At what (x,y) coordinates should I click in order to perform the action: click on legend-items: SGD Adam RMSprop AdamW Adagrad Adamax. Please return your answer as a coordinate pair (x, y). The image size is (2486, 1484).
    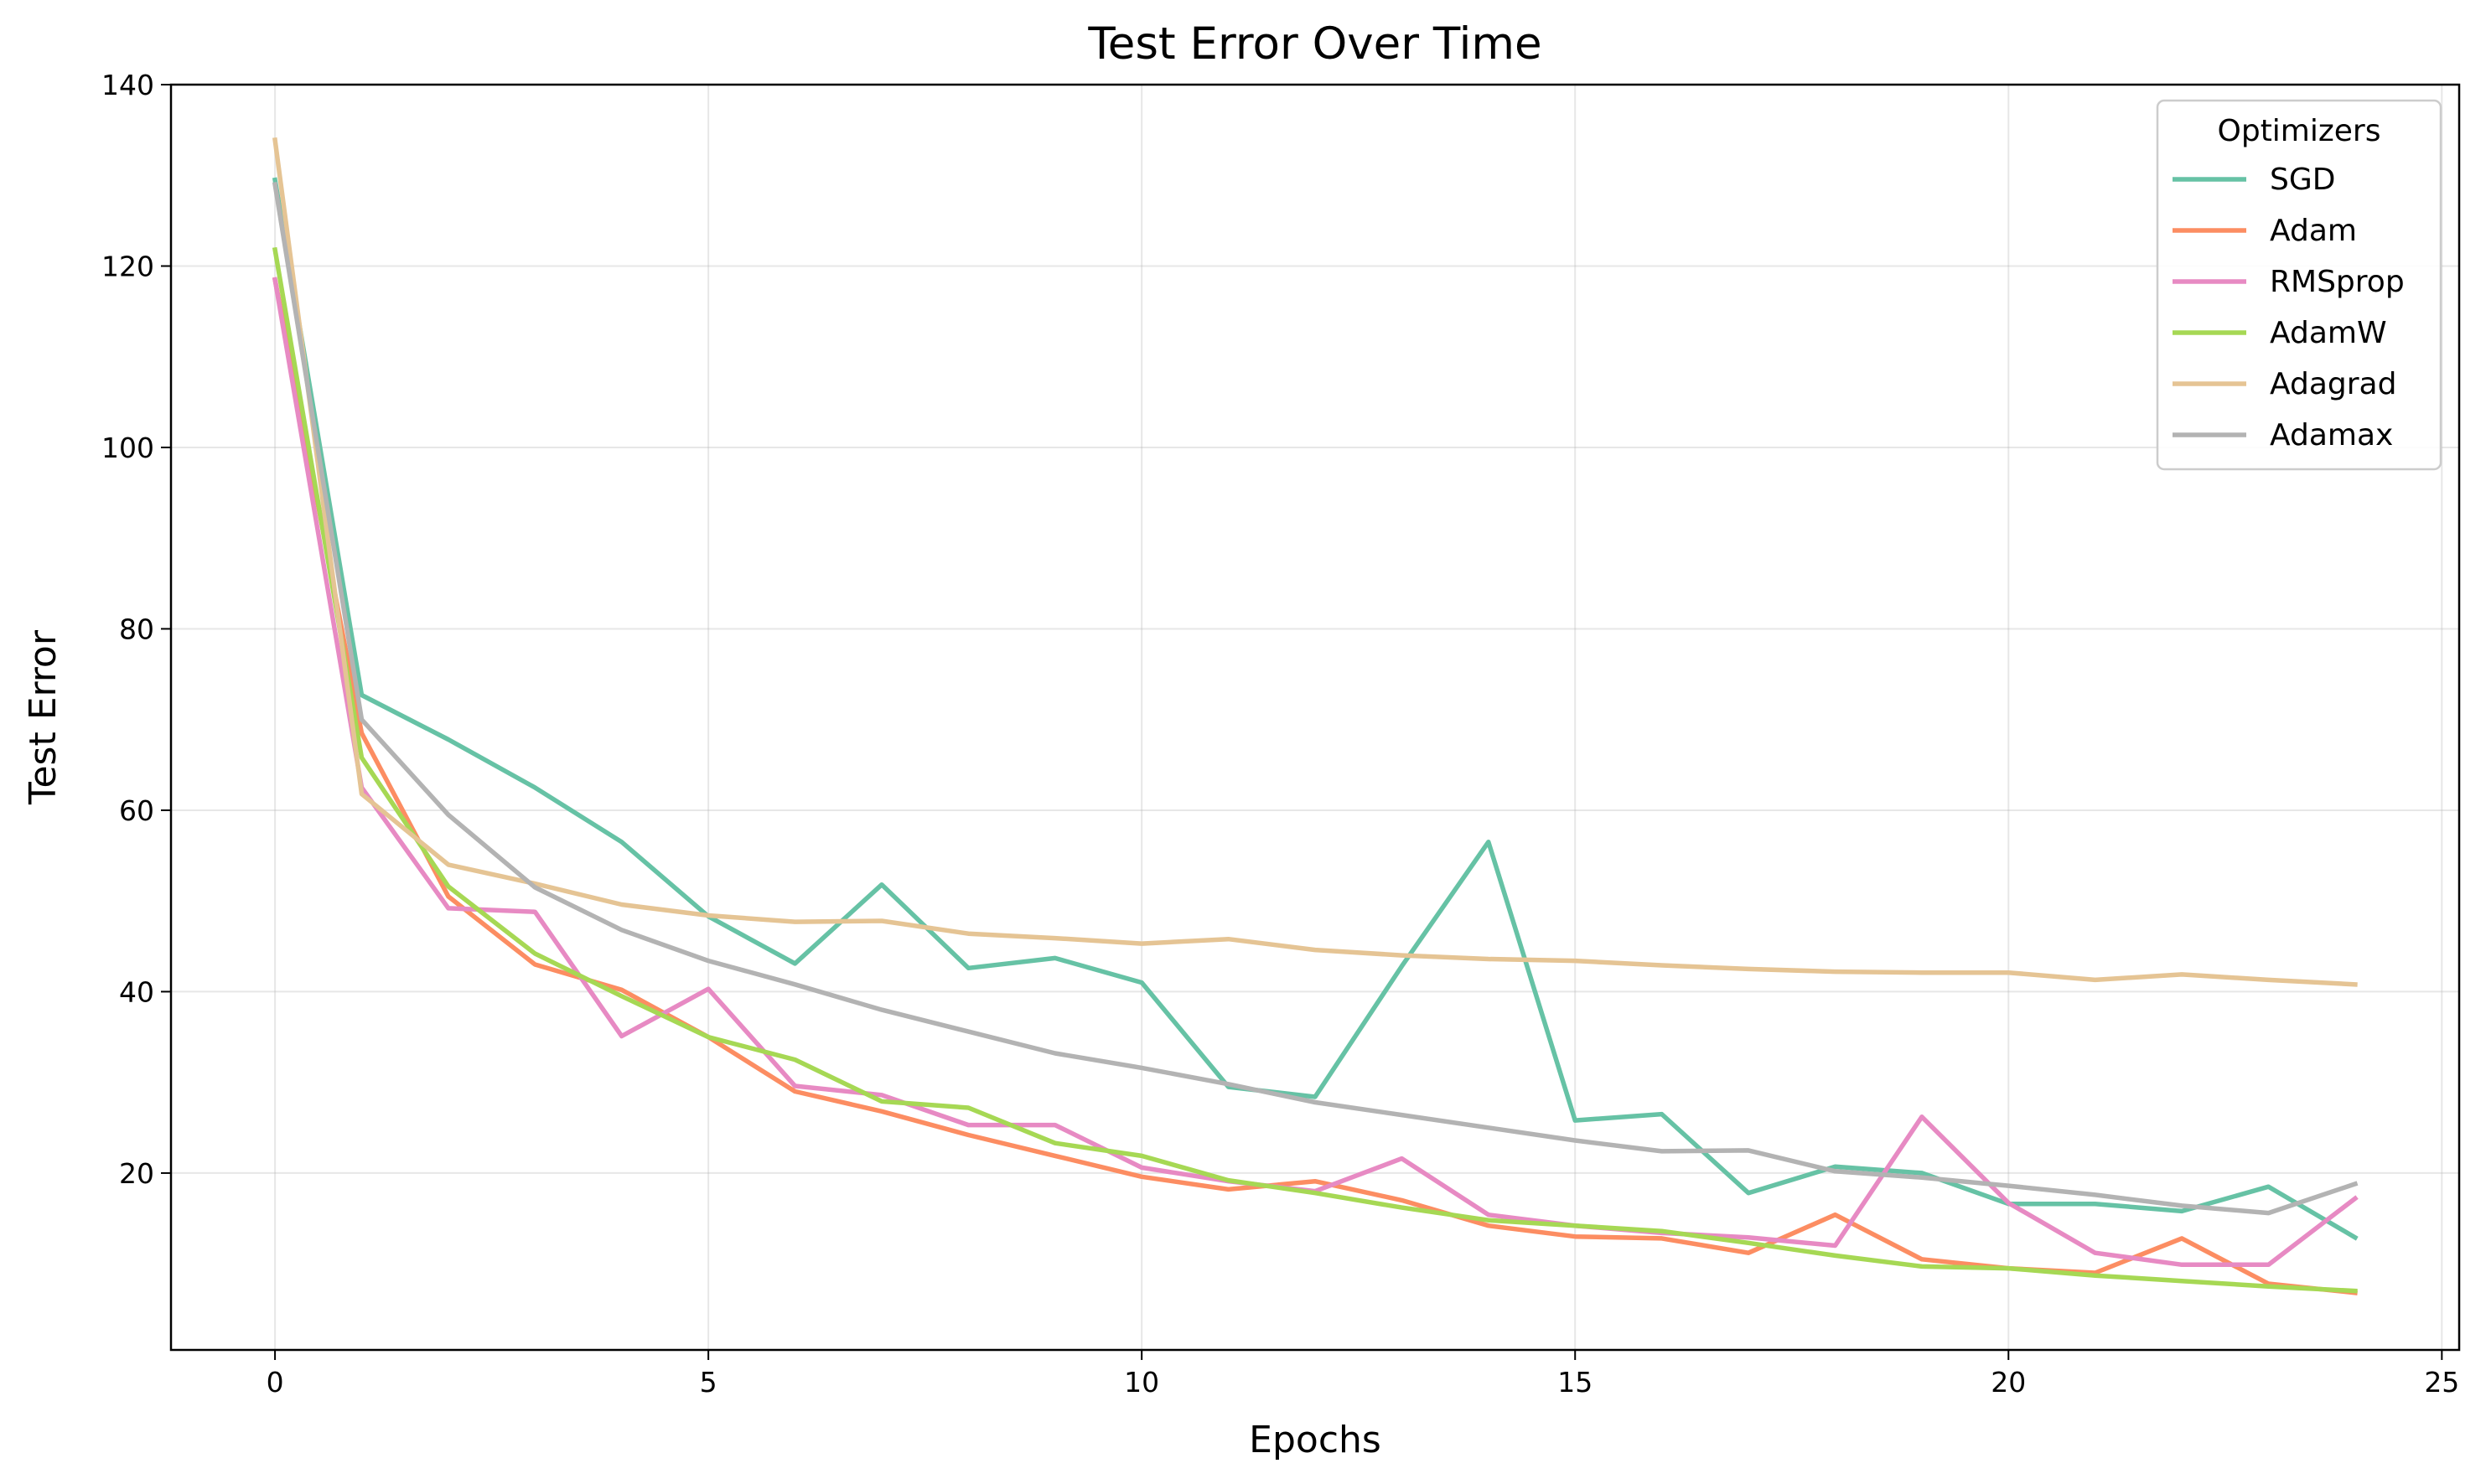
    Looking at the image, I should click on (2289, 308).